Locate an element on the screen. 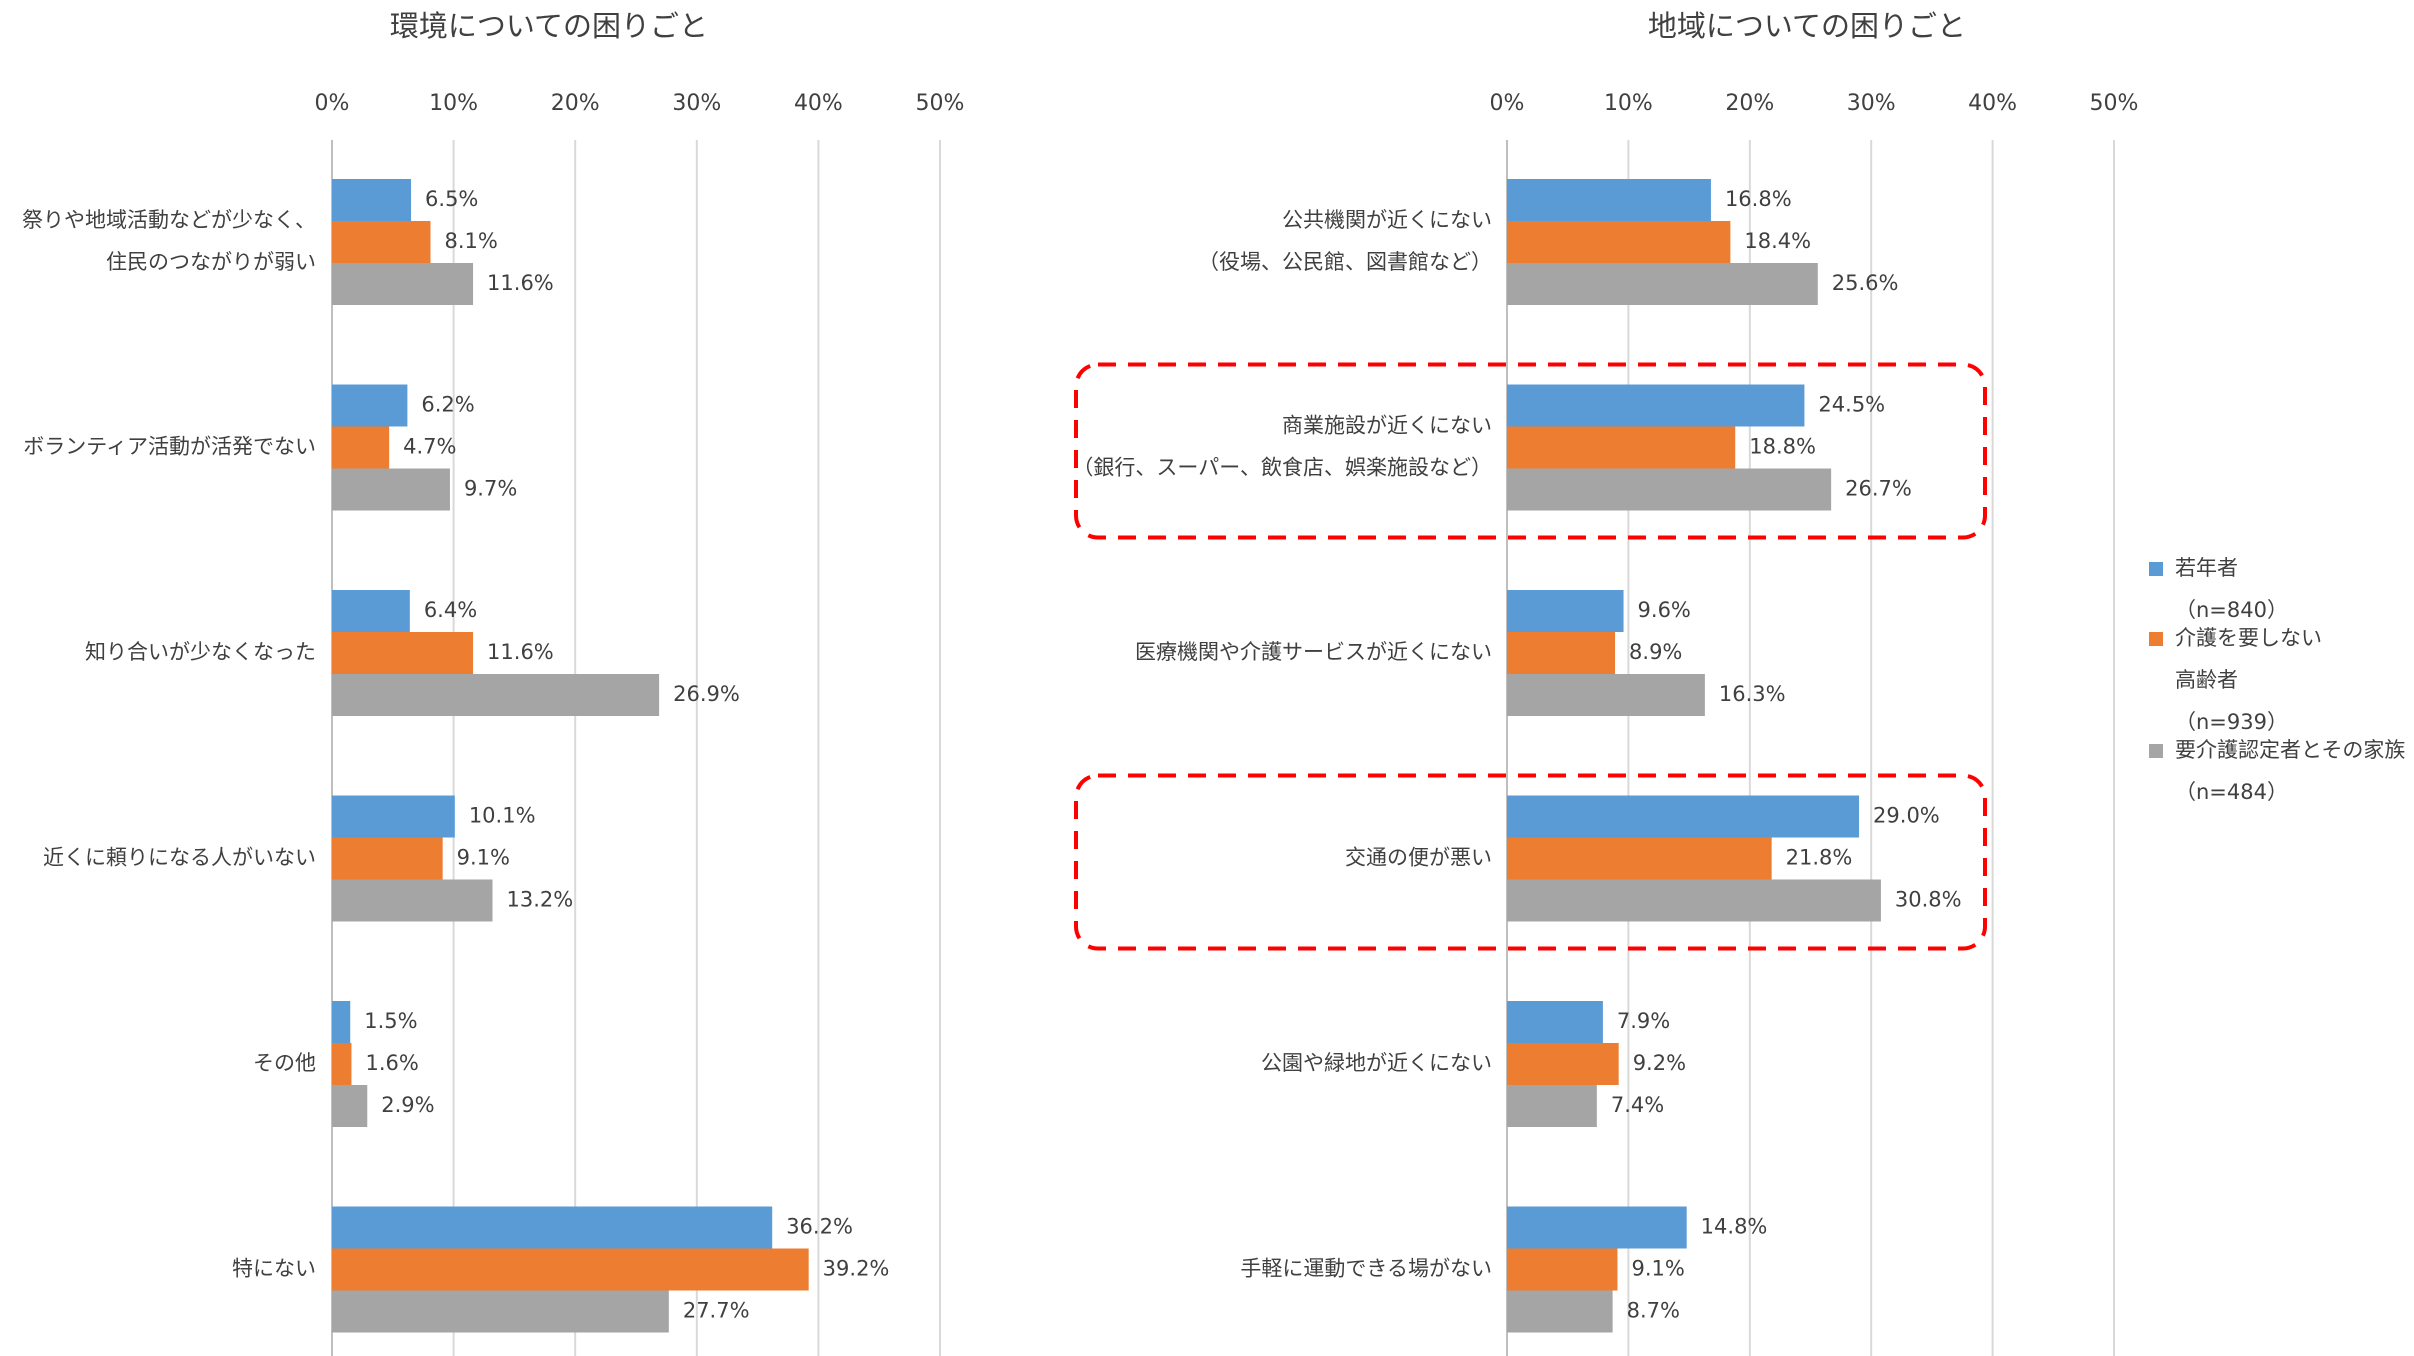 The height and width of the screenshot is (1356, 2414). category-label: （役場、公民館、図書館など） is located at coordinates (1345, 262).